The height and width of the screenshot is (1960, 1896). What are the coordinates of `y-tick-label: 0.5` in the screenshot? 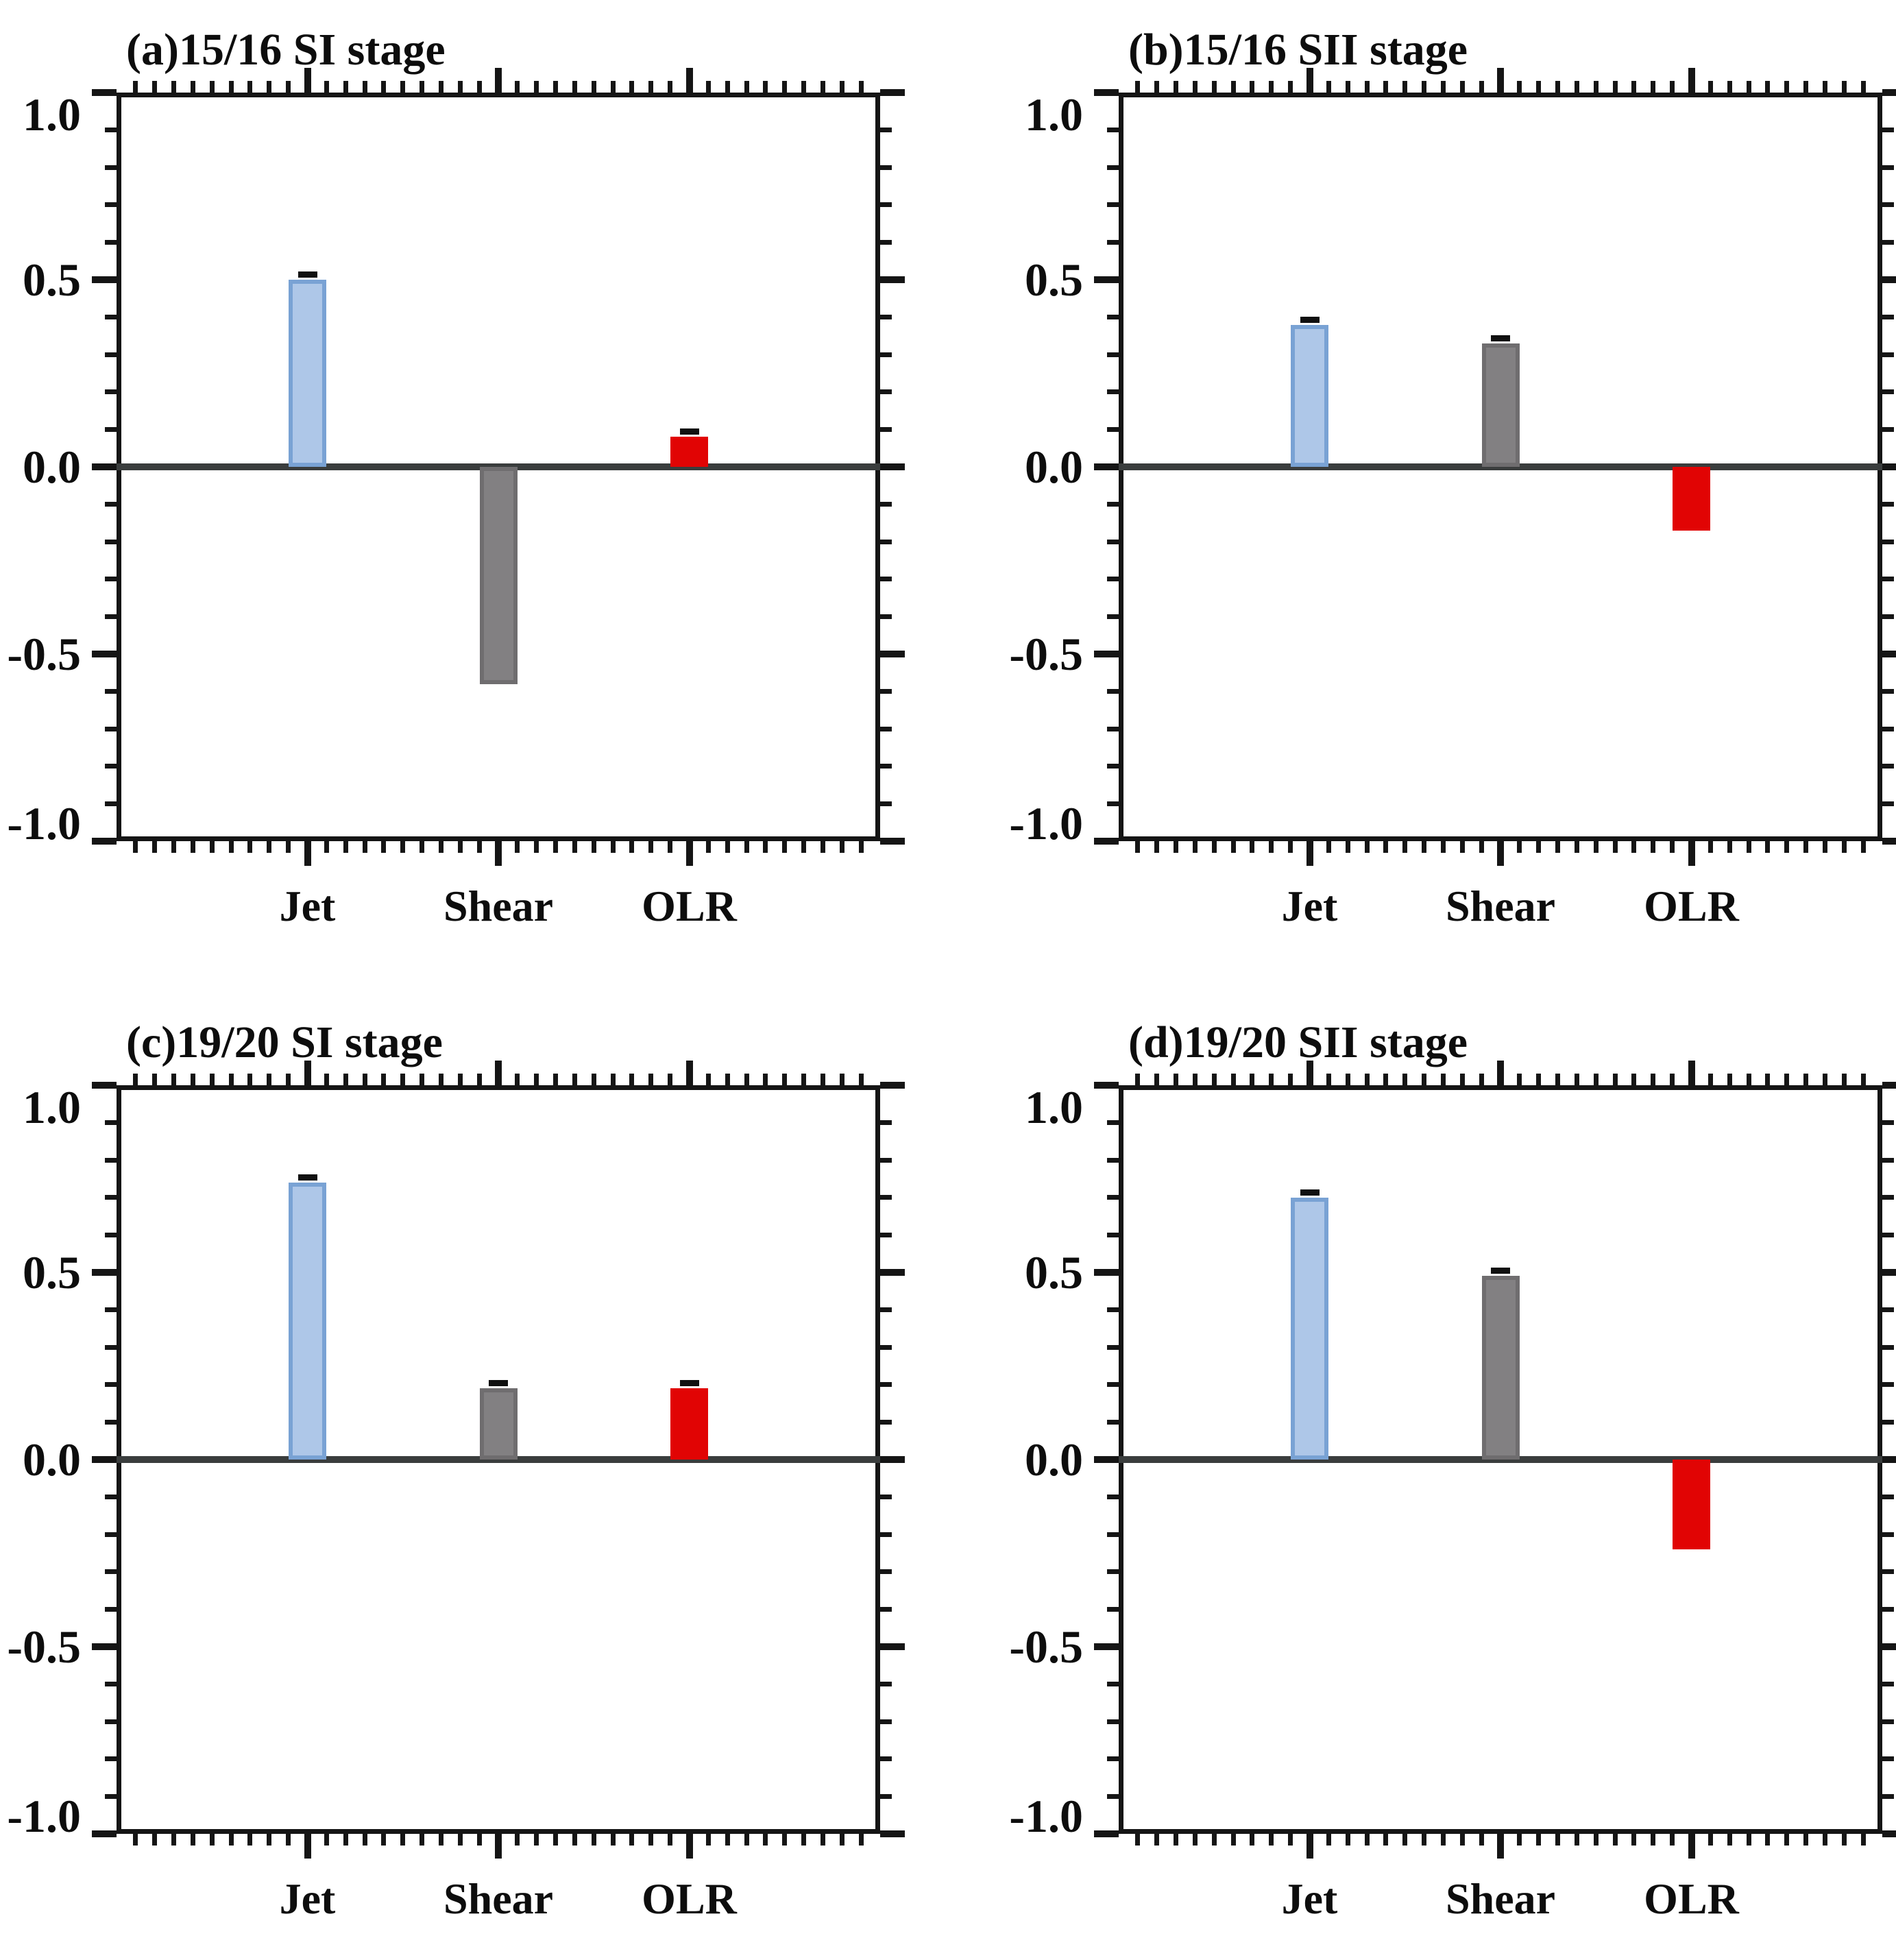 It's located at (52, 1272).